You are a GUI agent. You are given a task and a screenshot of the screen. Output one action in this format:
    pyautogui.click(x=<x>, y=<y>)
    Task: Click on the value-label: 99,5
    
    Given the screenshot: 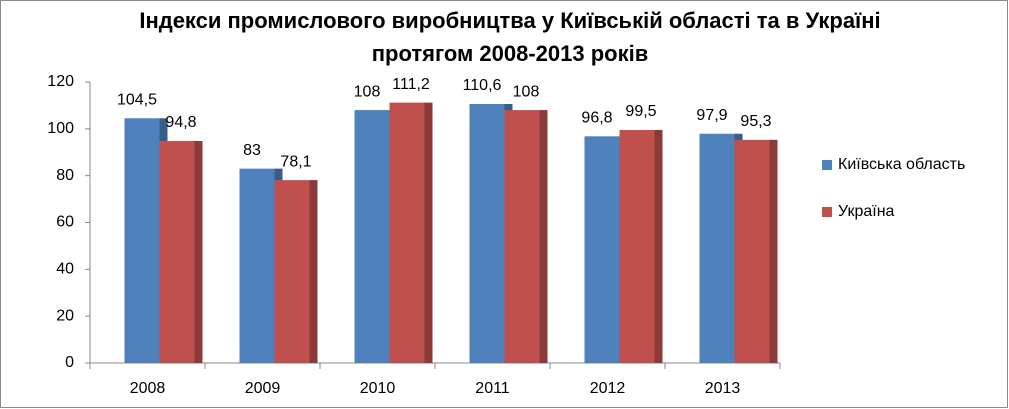 What is the action you would take?
    pyautogui.click(x=640, y=111)
    